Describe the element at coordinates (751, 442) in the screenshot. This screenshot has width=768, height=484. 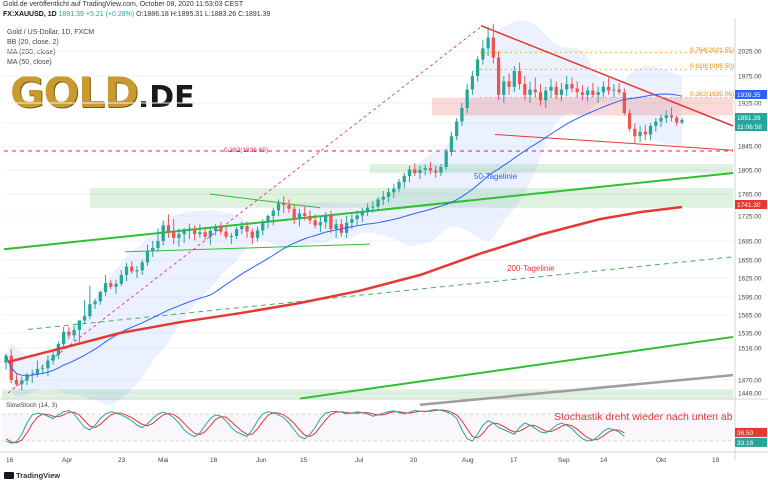
I see `stoch-k-badge-bg` at that location.